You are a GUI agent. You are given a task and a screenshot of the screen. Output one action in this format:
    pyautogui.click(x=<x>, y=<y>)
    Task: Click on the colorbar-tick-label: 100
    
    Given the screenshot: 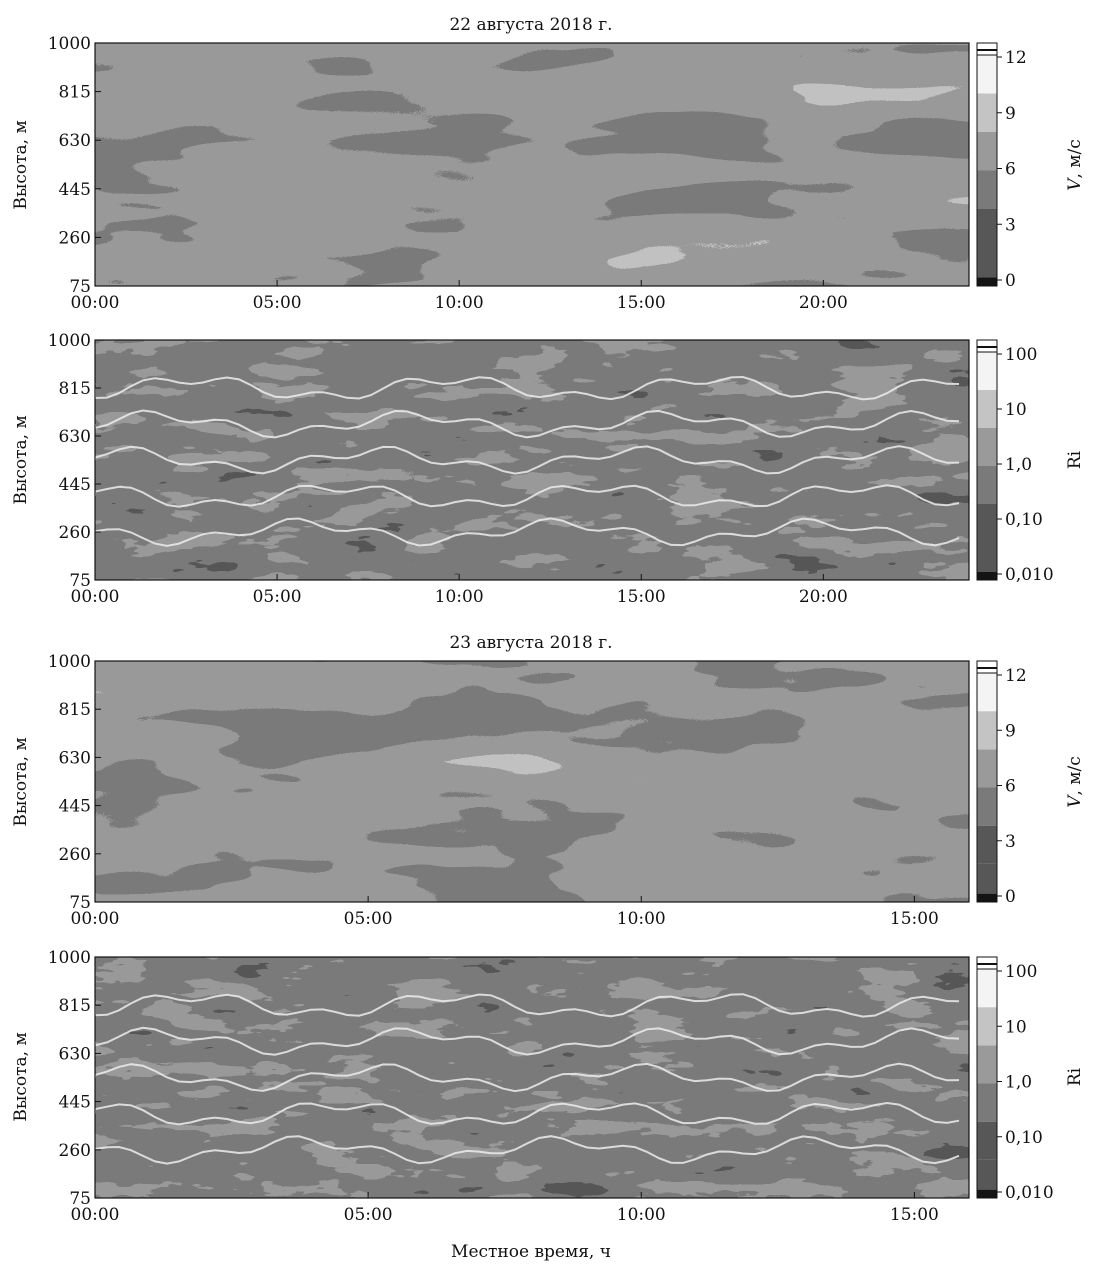 What is the action you would take?
    pyautogui.click(x=1021, y=355)
    